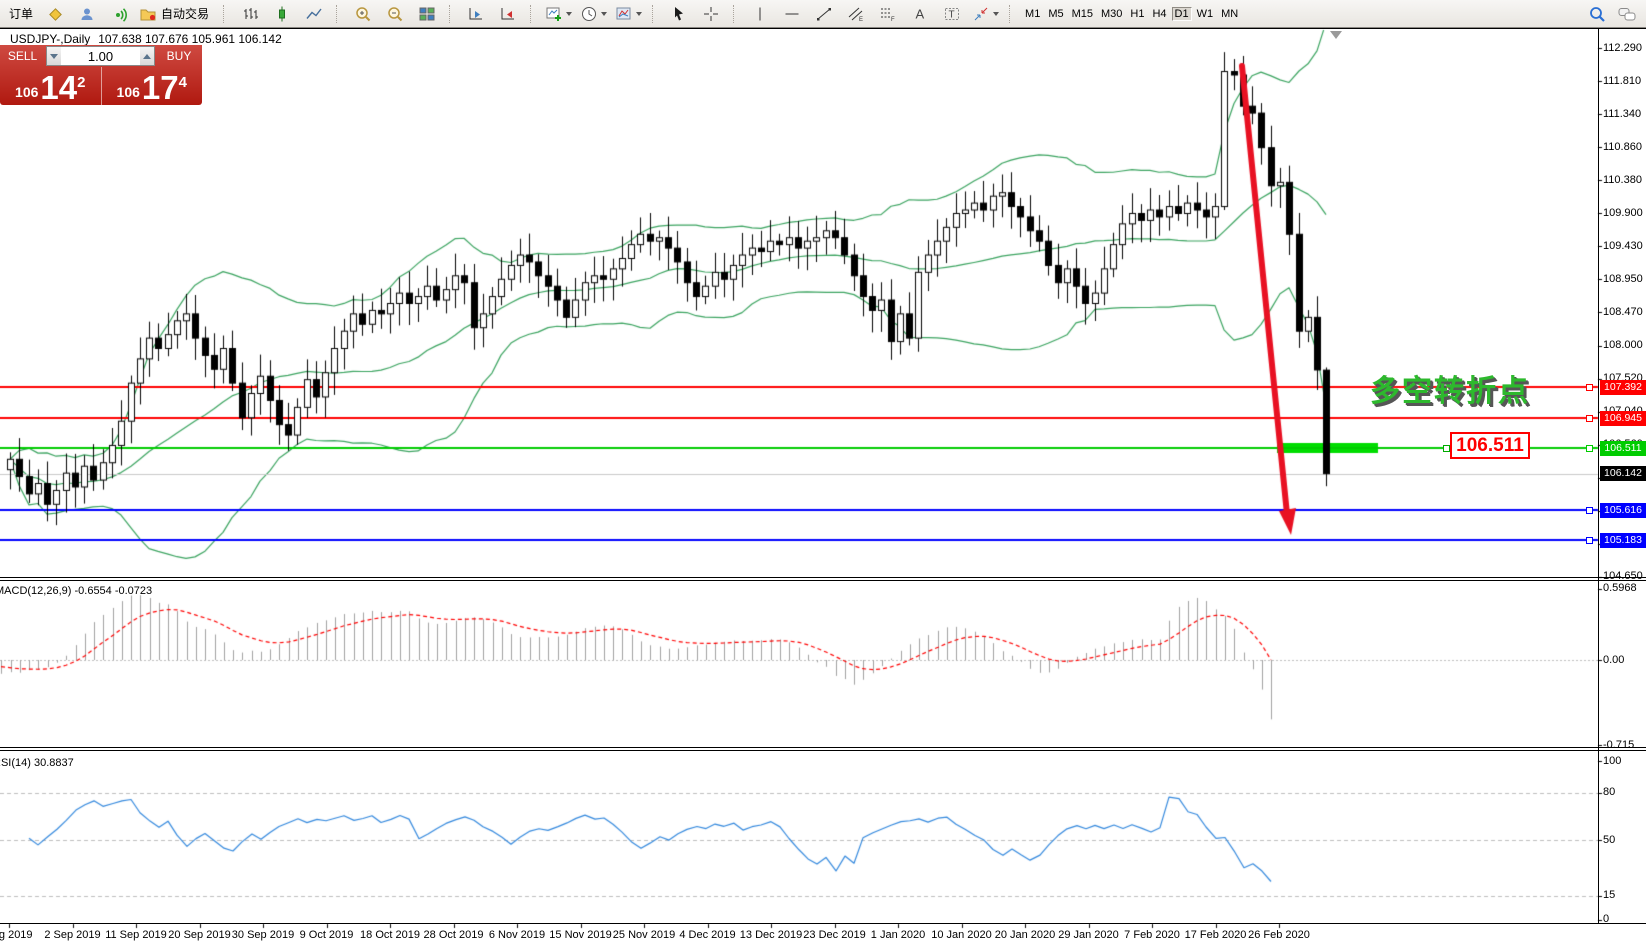 Image resolution: width=1646 pixels, height=944 pixels. I want to click on cursor-button, so click(679, 14).